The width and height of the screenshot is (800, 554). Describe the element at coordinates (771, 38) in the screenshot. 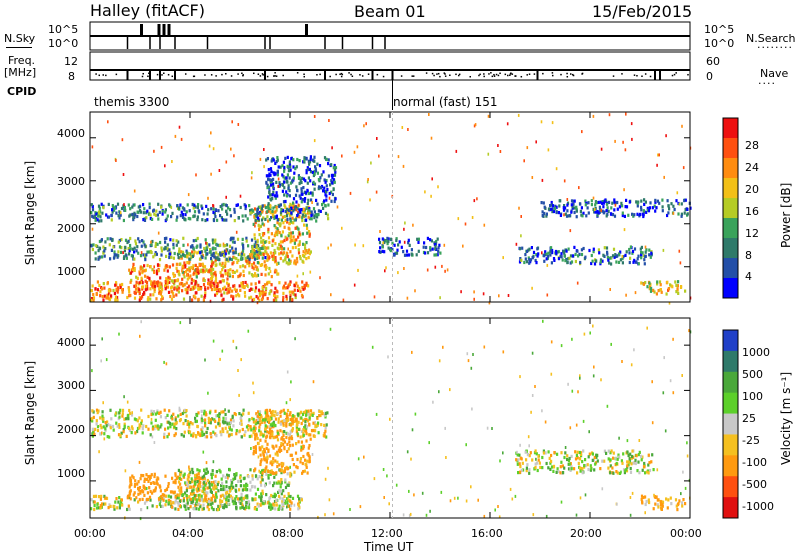

I see `nsearch-label: N.Search` at that location.